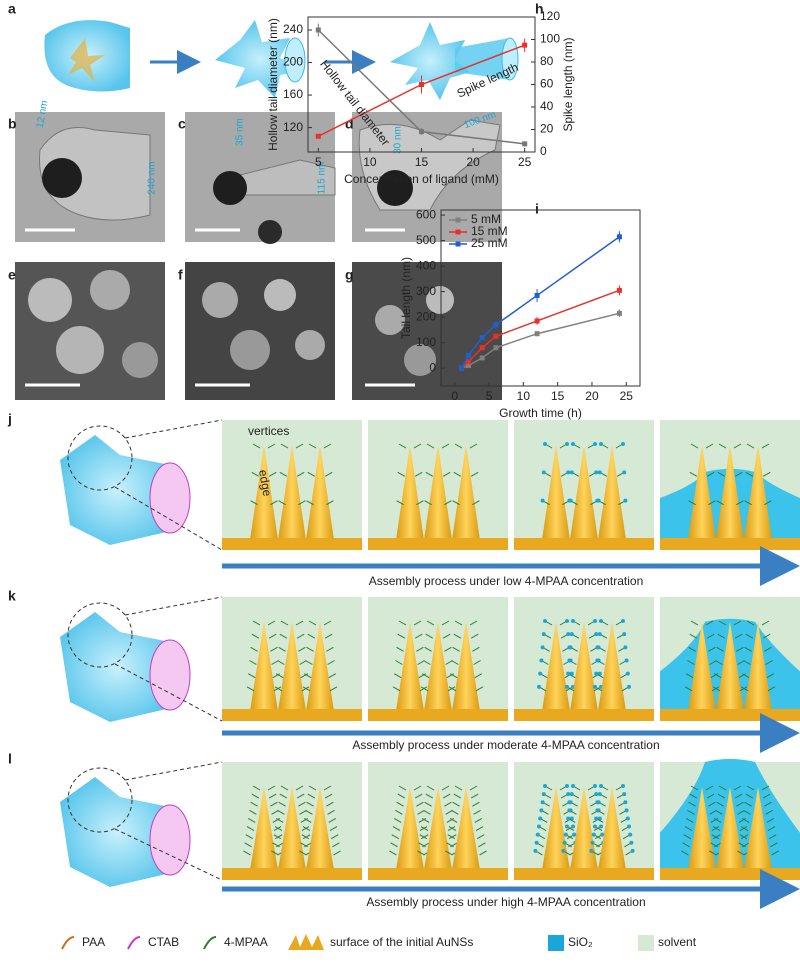 The image size is (800, 962). Describe the element at coordinates (293, 62) in the screenshot. I see `y-tick-label: 200` at that location.